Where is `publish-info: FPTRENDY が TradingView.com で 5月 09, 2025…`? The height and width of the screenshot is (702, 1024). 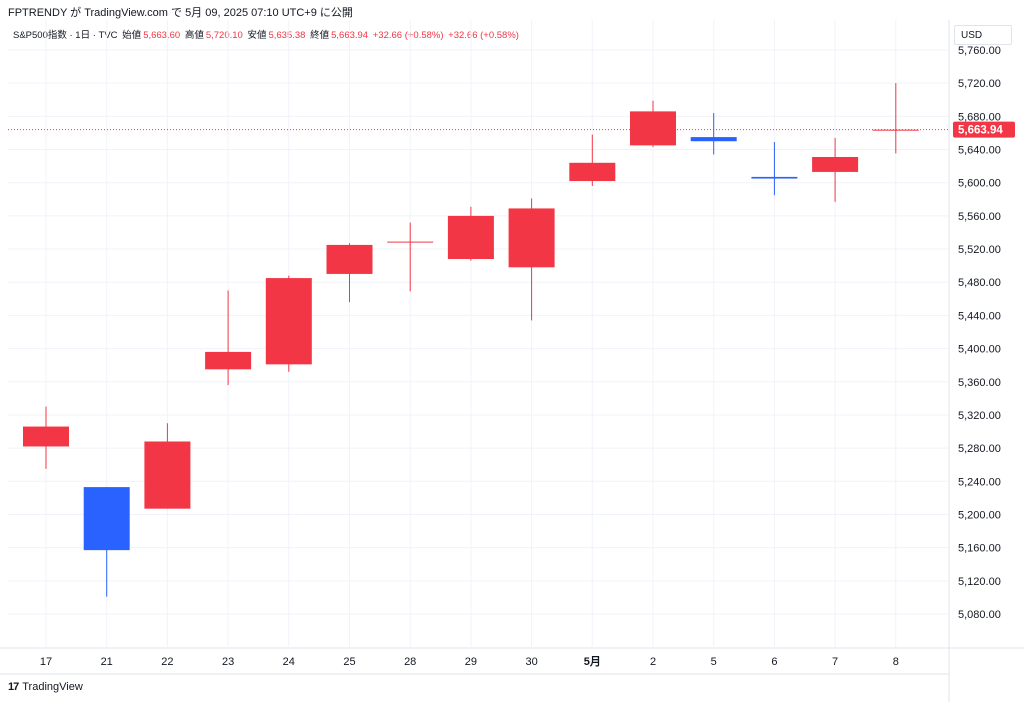
publish-info: FPTRENDY が TradingView.com で 5月 09, 2025… is located at coordinates (180, 13).